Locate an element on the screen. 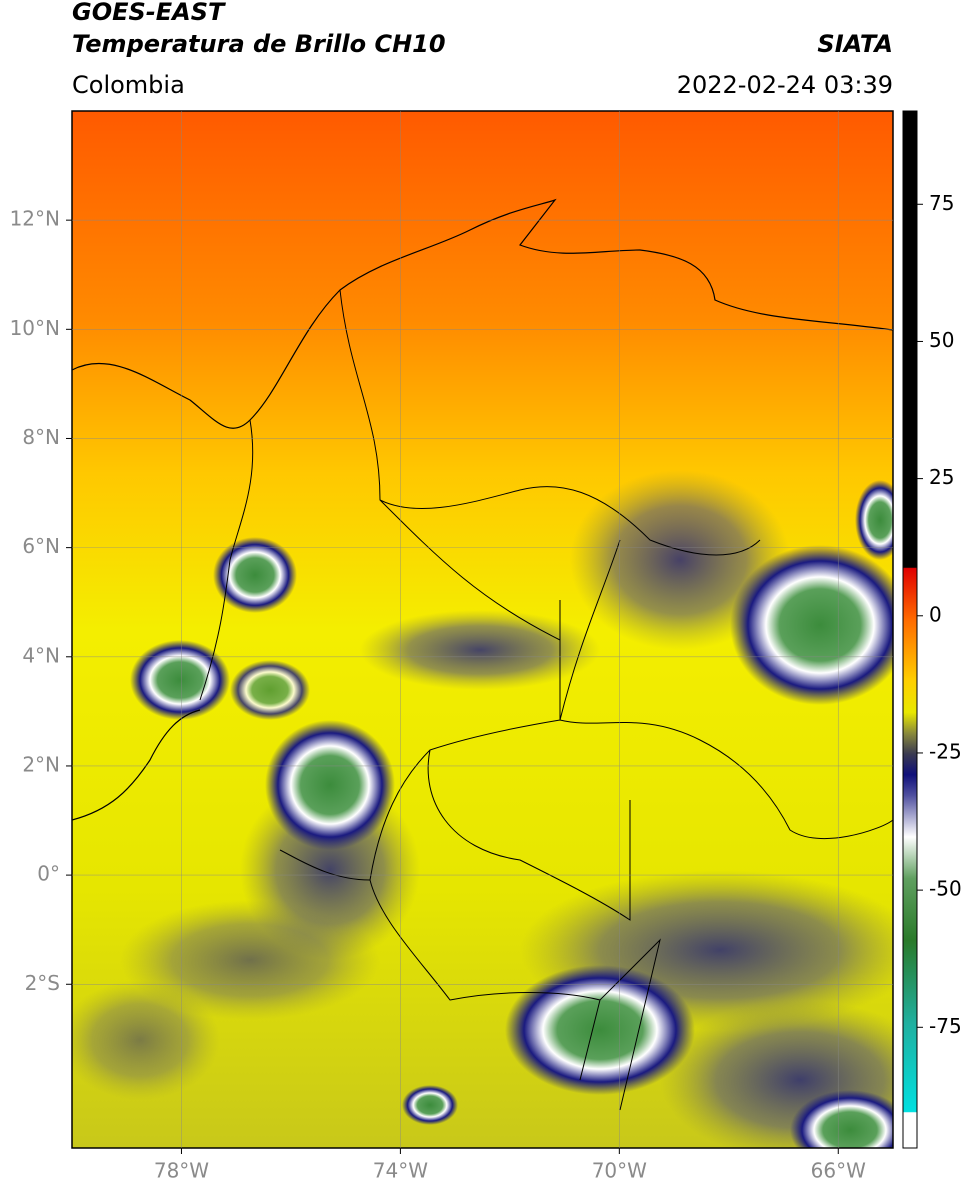 The width and height of the screenshot is (966, 1194). y-tick-label: 12°N is located at coordinates (35, 219).